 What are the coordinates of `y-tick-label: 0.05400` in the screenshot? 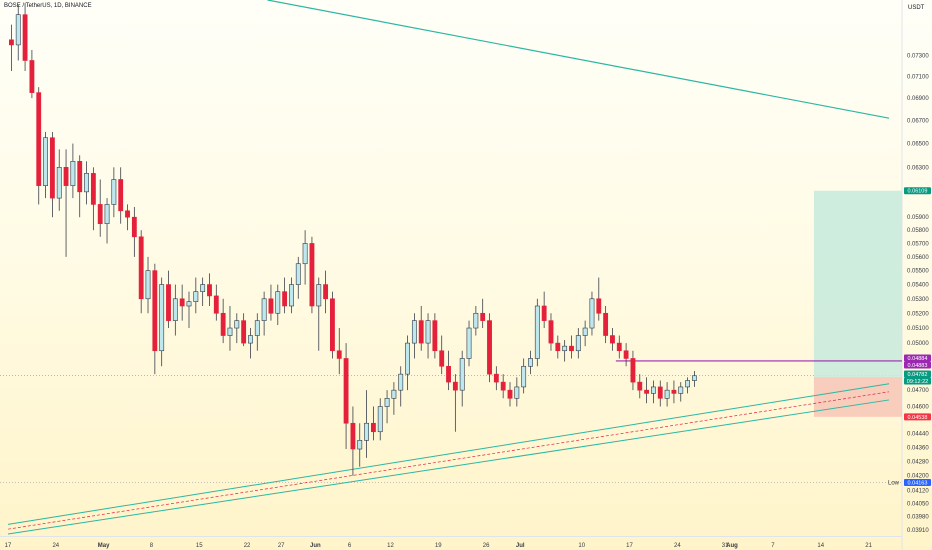 It's located at (918, 286).